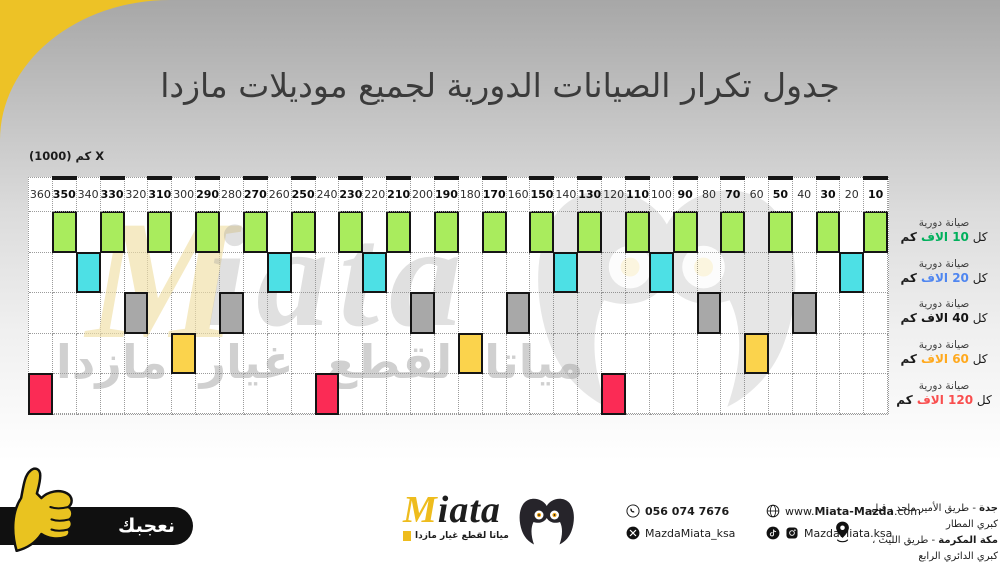 This screenshot has width=1000, height=562. I want to click on mileage-header-250: 250, so click(303, 194).